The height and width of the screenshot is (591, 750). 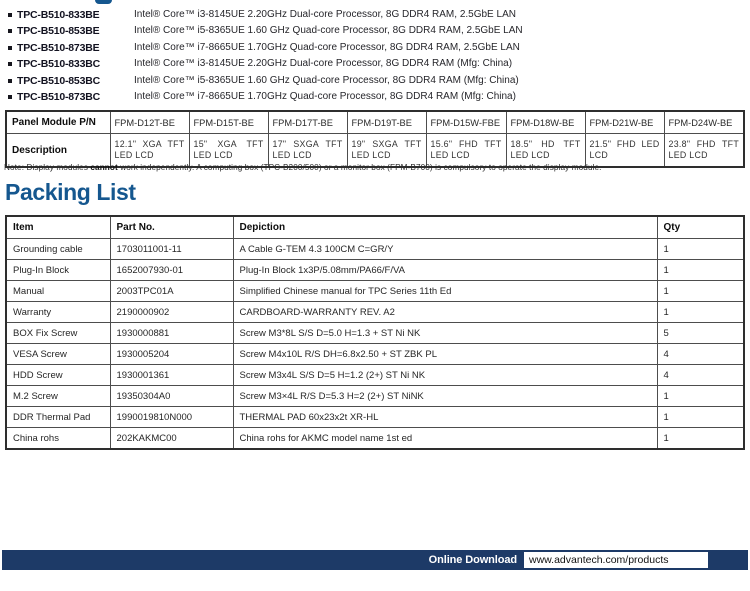 I want to click on cell-partno: 1990019810N000, so click(x=171, y=417).